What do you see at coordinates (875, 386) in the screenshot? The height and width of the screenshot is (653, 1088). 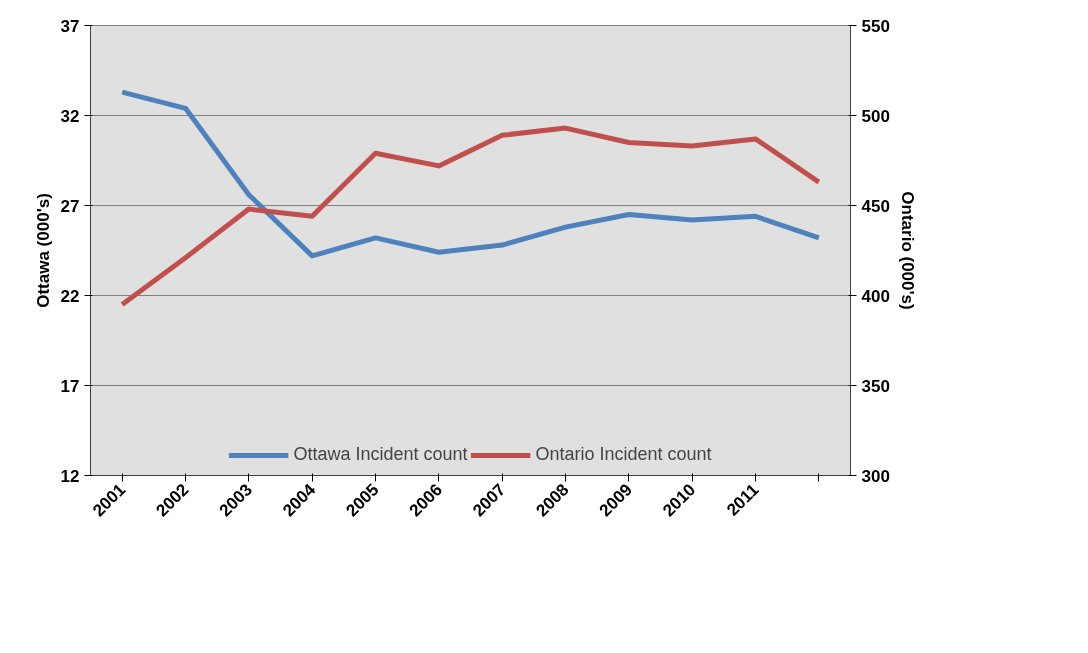 I see `y2-tick-label: 350` at bounding box center [875, 386].